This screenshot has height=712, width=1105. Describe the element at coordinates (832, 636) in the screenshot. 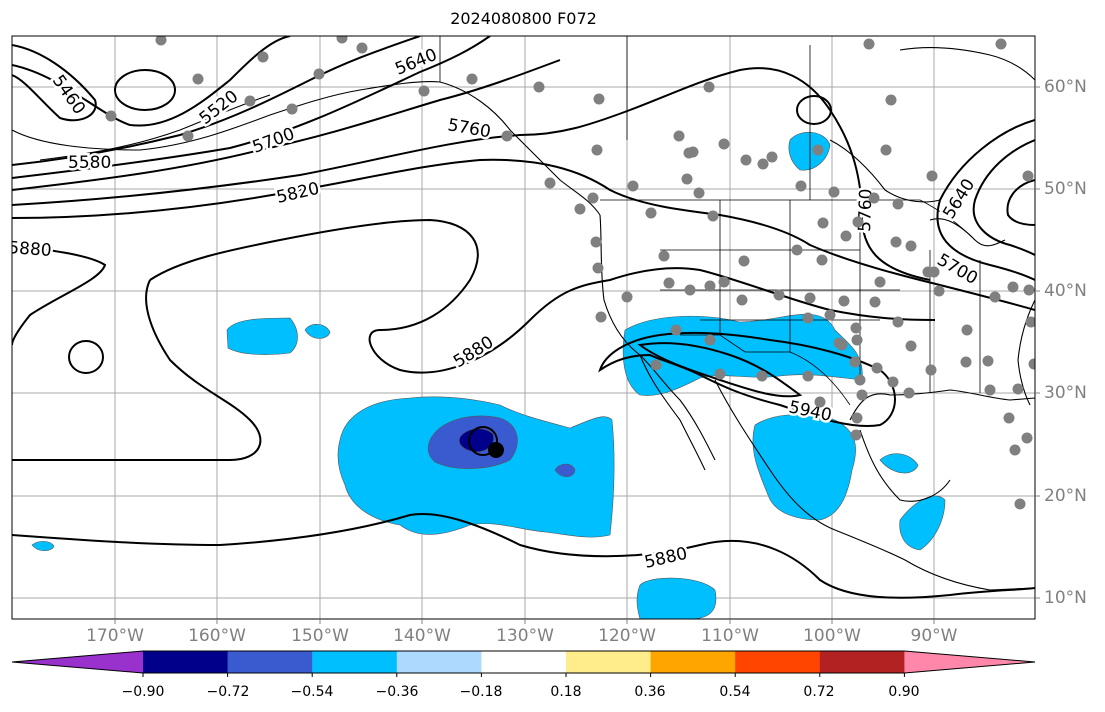

I see `lon-label: 100°W` at that location.